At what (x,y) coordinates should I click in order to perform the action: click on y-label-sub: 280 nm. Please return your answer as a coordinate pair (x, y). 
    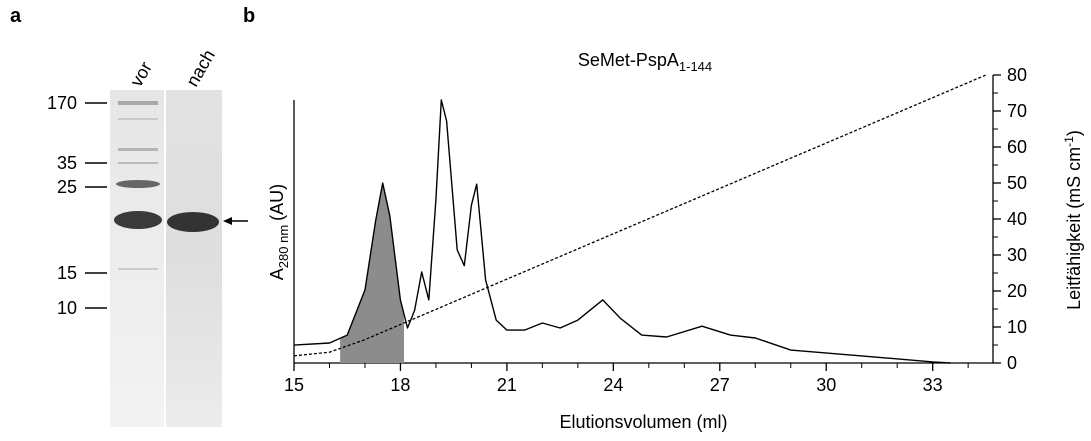
    Looking at the image, I should click on (283, 246).